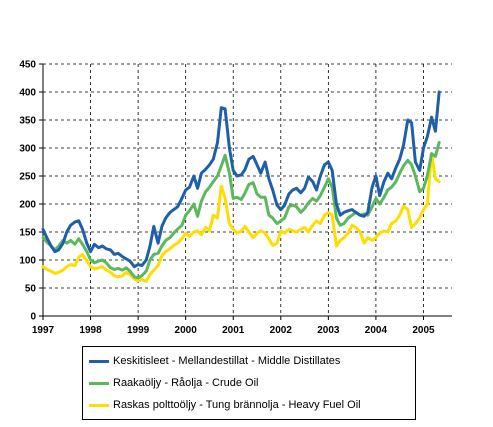 This screenshot has width=493, height=427. What do you see at coordinates (233, 330) in the screenshot?
I see `x-tick-label: 2001` at bounding box center [233, 330].